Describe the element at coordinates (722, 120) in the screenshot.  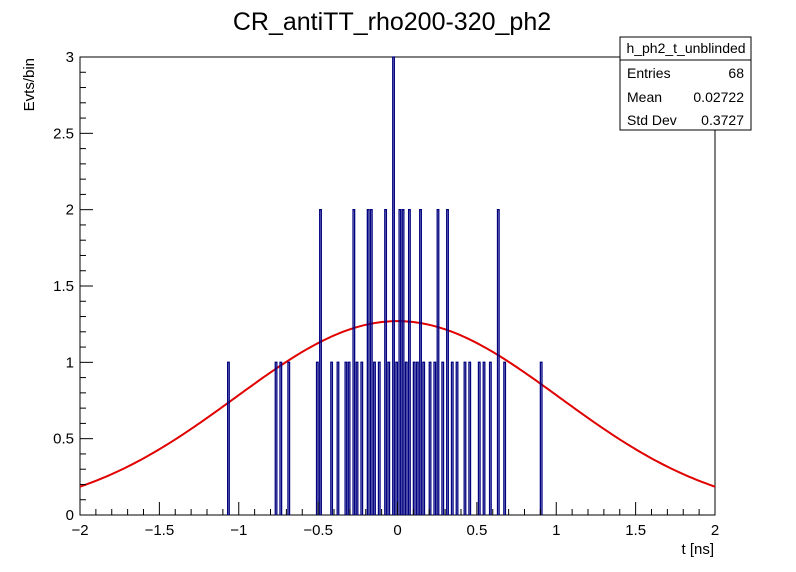
I see `stats-stddev-value: 0.3727` at that location.